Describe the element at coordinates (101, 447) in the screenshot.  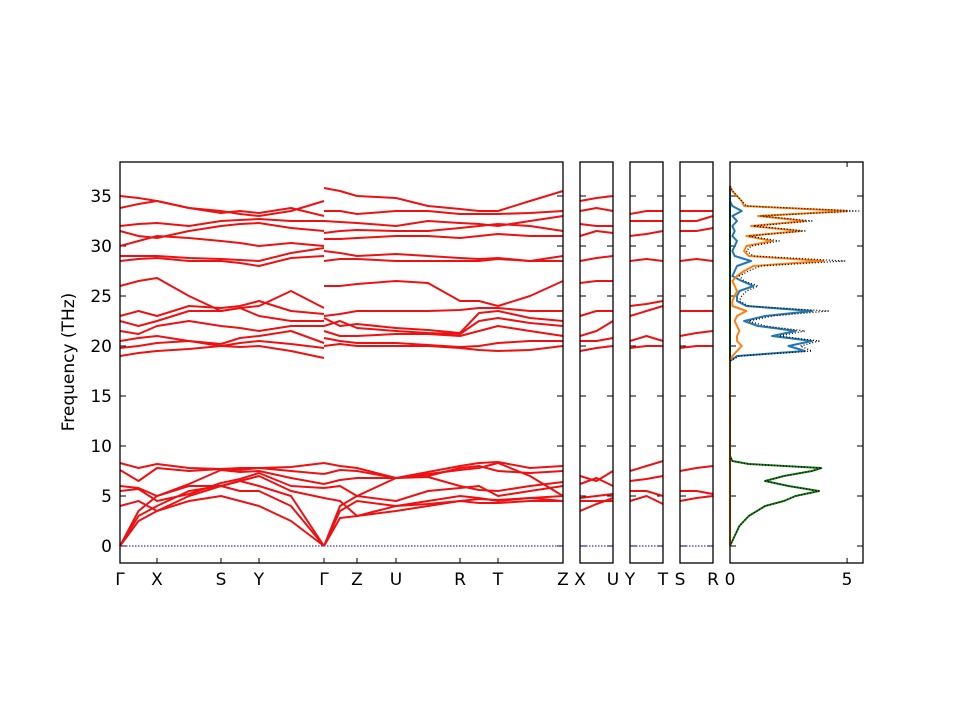
I see `y-tick-label: 10` at that location.